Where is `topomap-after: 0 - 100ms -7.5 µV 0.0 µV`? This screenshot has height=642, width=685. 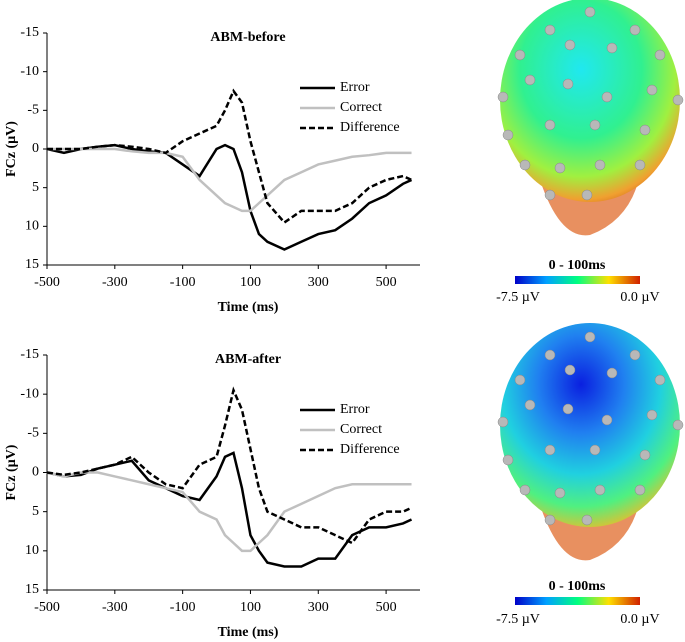
topomap-after: 0 - 100ms -7.5 µV 0.0 µV is located at coordinates (590, 475).